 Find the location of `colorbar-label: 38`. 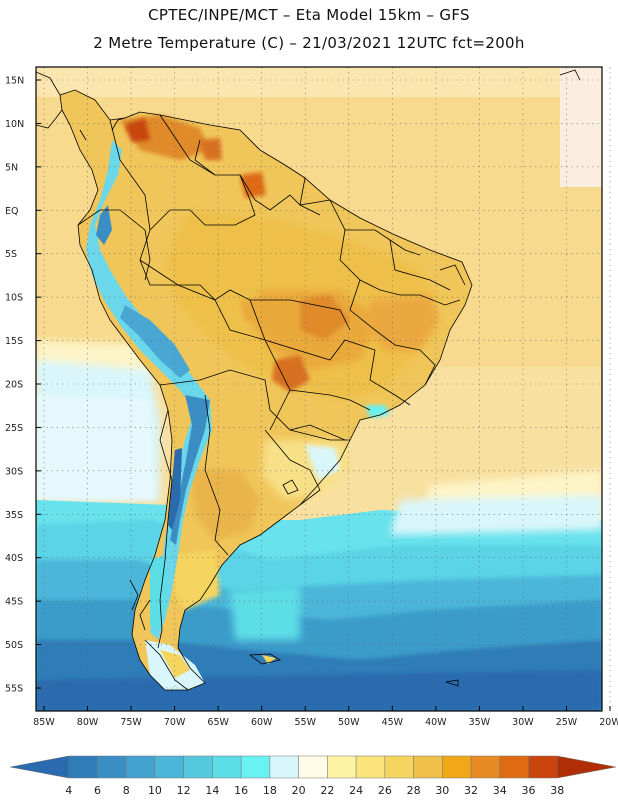

colorbar-label: 38 is located at coordinates (557, 790).